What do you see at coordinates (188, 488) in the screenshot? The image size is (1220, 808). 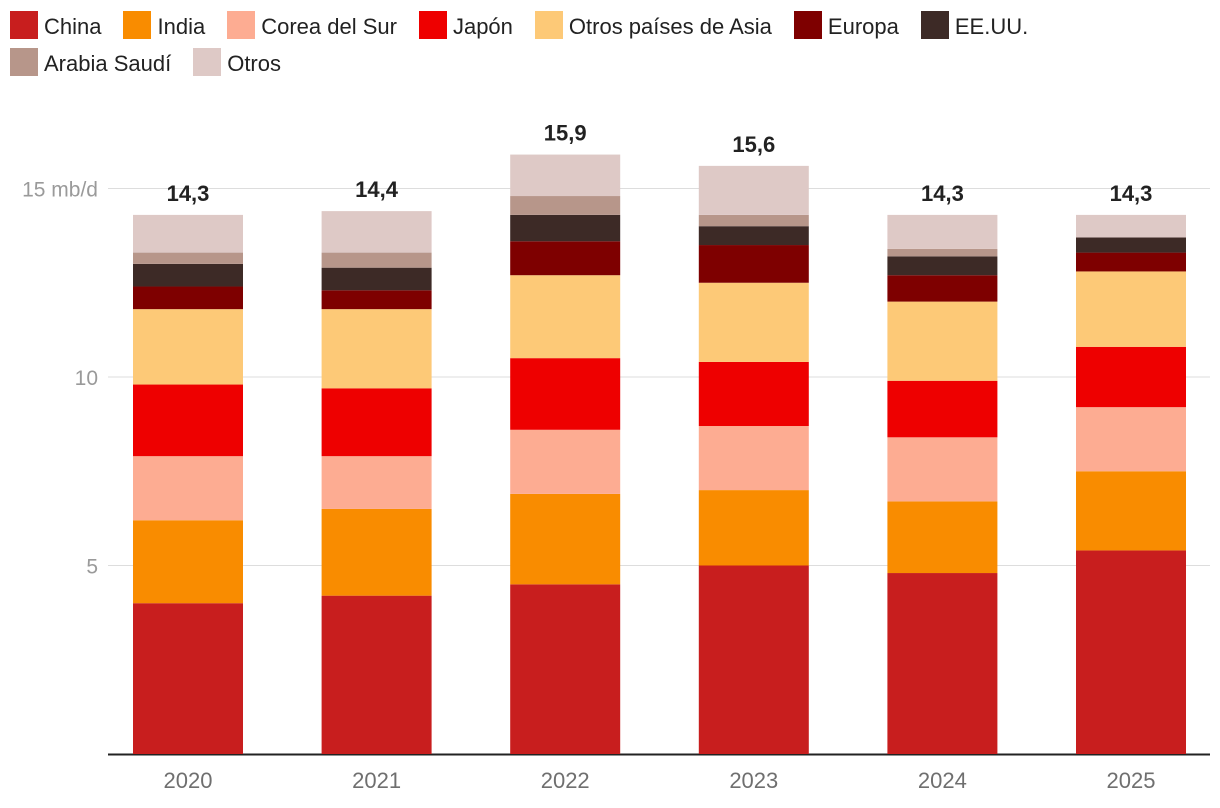 I see `bar-segment-corea-del-sur-2020` at bounding box center [188, 488].